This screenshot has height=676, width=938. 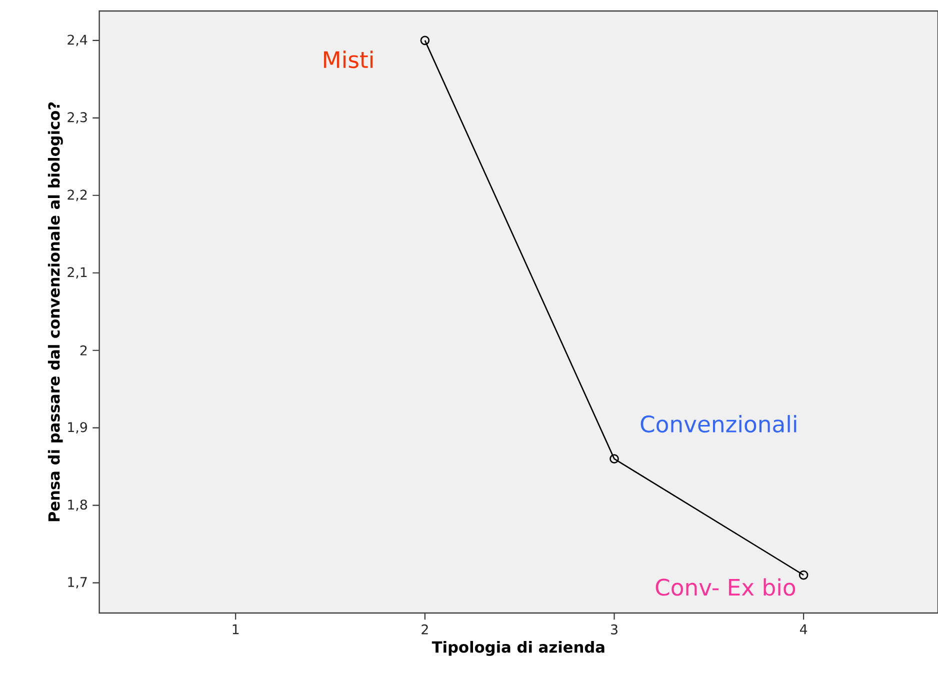 What do you see at coordinates (77, 196) in the screenshot?
I see `y-tick-label: 2,2` at bounding box center [77, 196].